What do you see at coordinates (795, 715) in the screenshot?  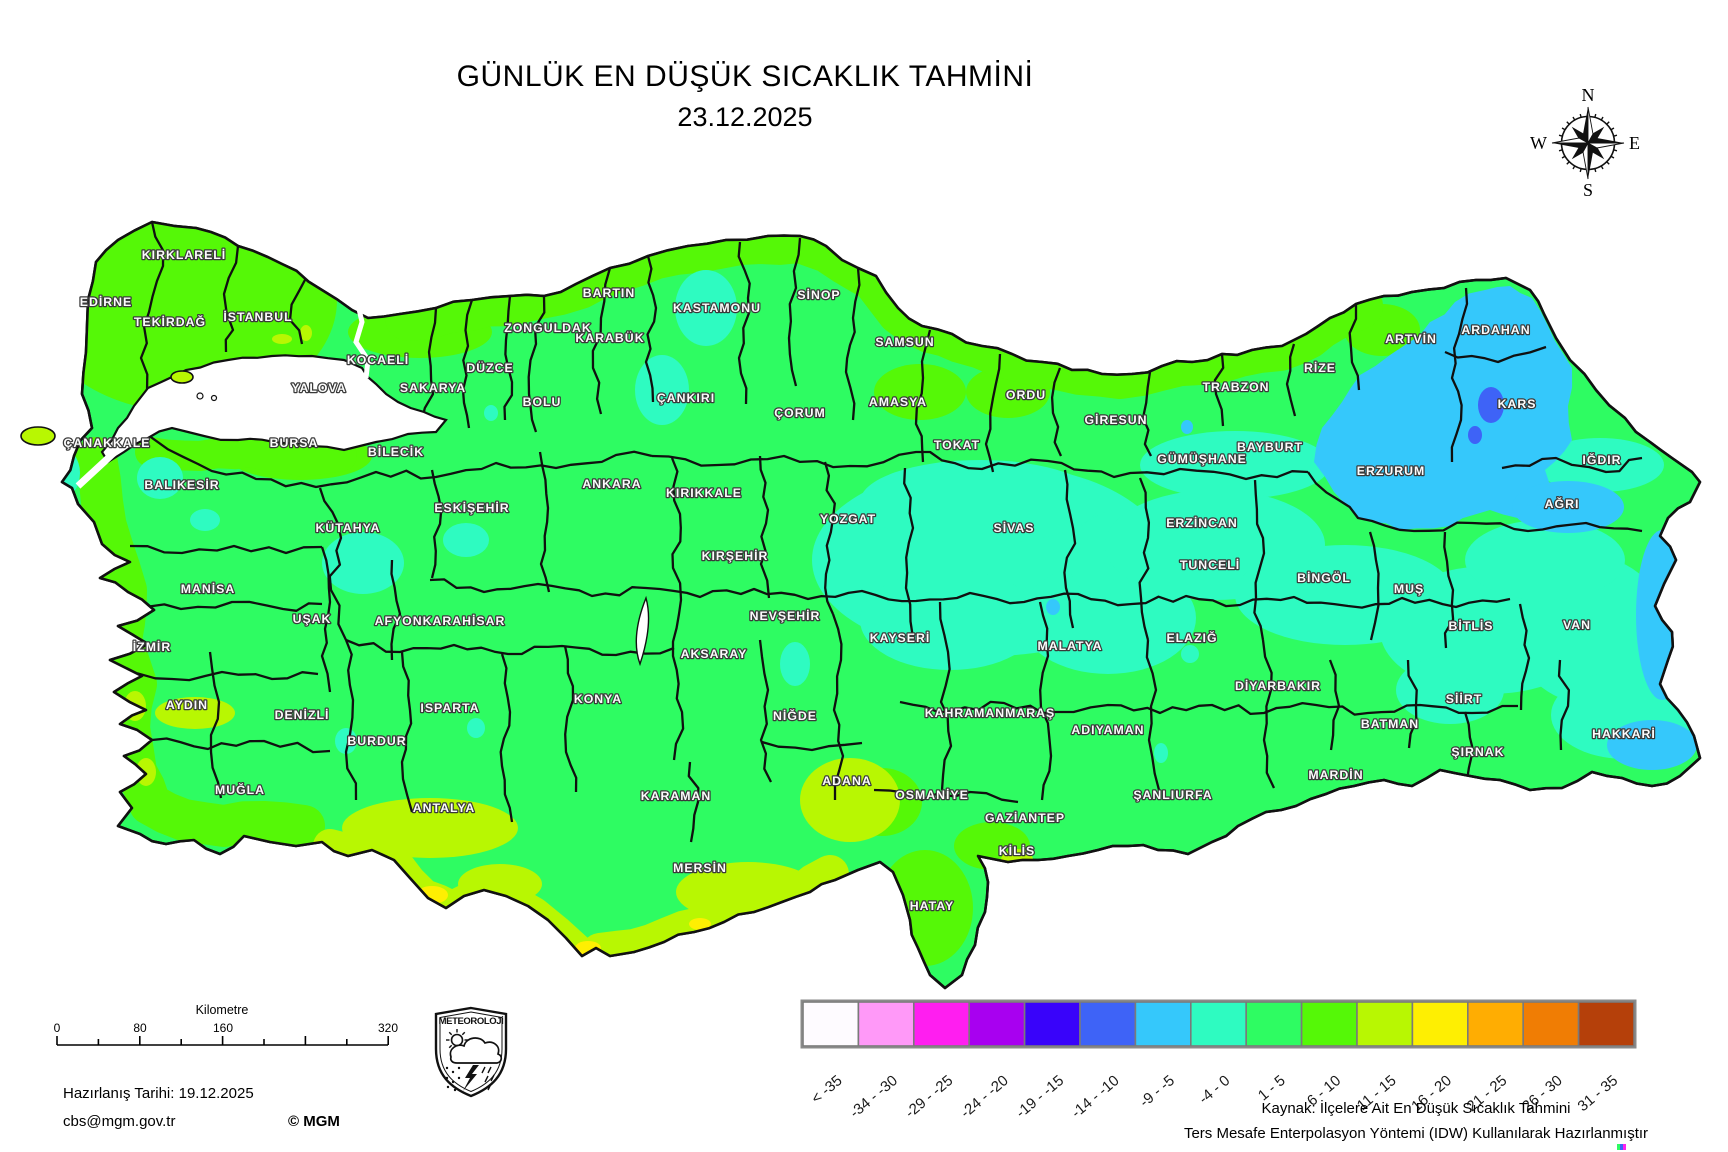 I see `province-label: NİĞDE` at bounding box center [795, 715].